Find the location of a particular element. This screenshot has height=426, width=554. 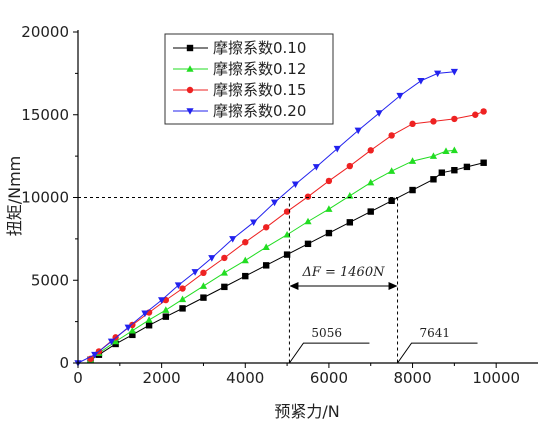

x-tick-label: 0 is located at coordinates (78, 378).